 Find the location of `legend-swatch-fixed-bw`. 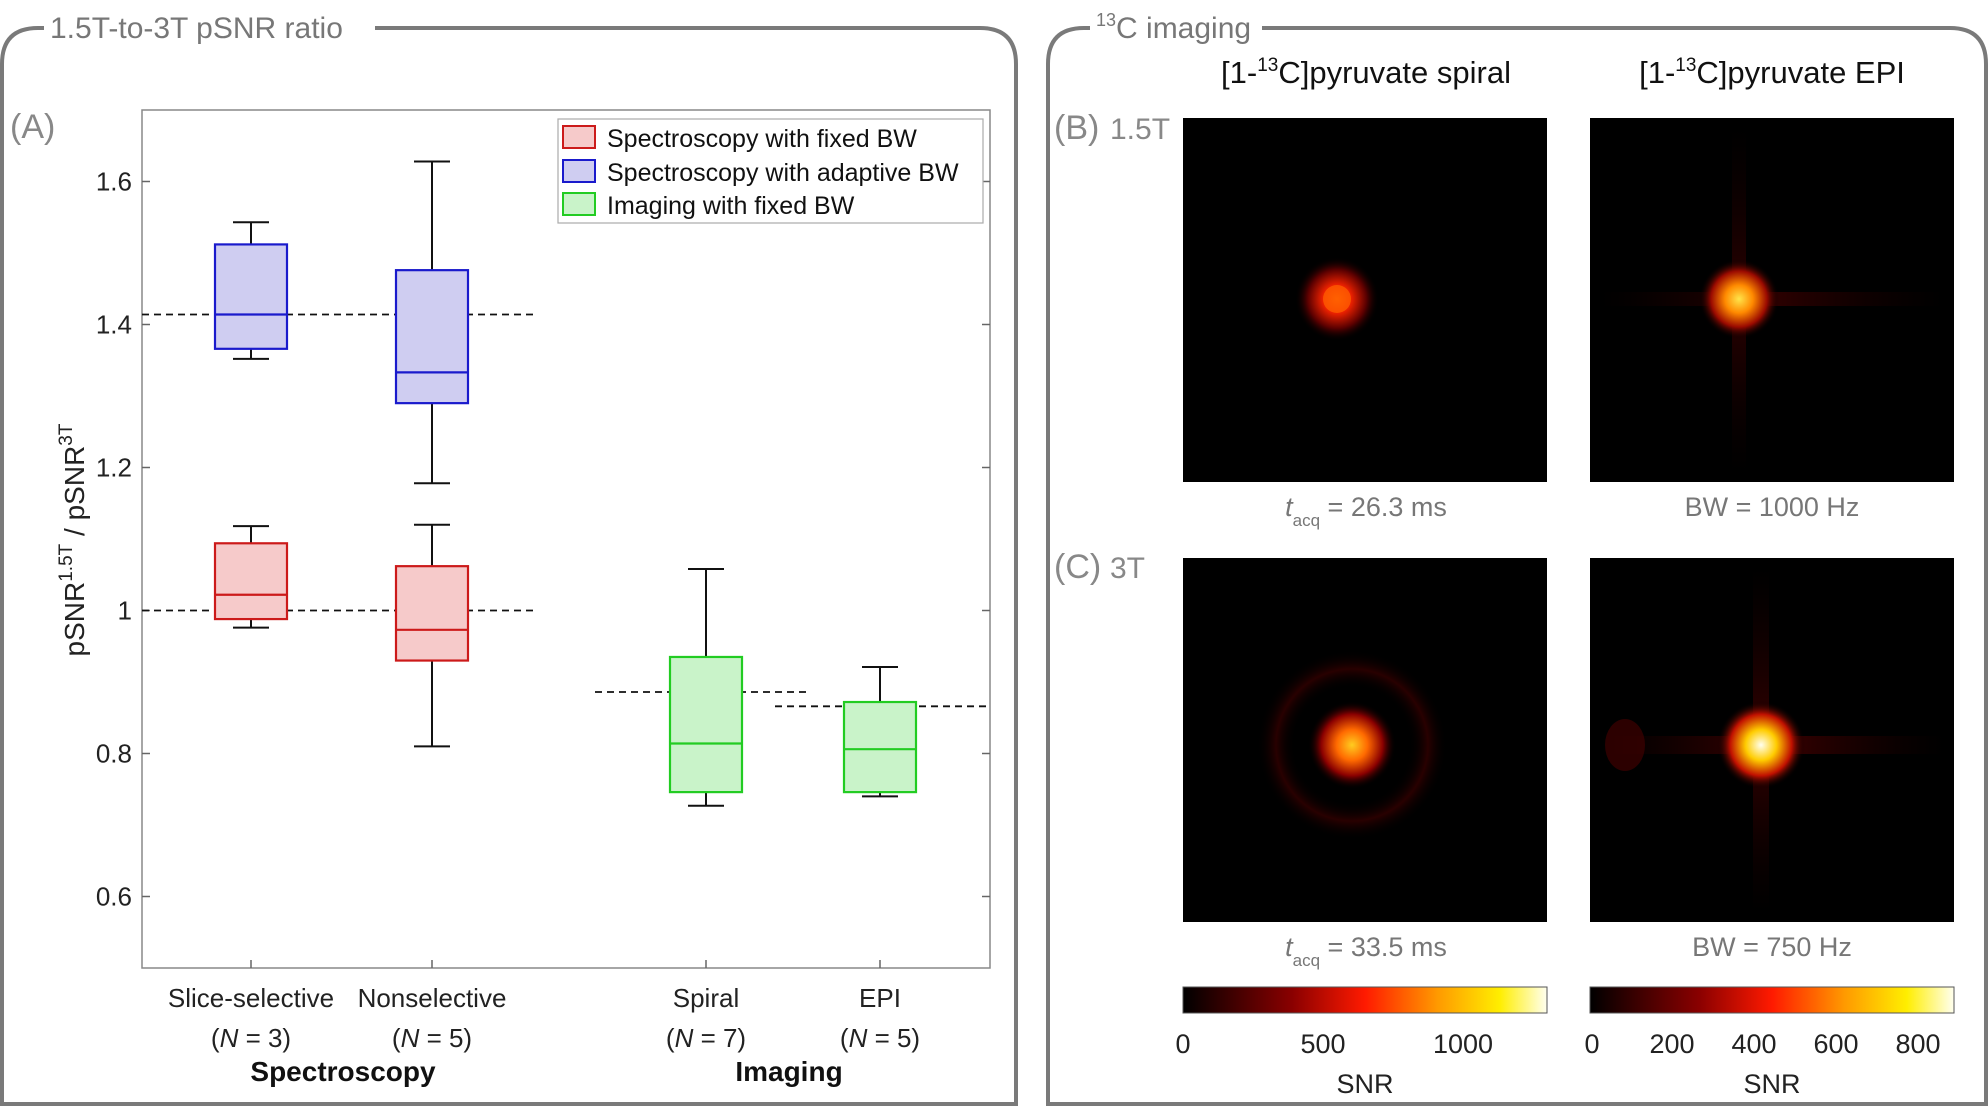

legend-swatch-fixed-bw is located at coordinates (579, 137).